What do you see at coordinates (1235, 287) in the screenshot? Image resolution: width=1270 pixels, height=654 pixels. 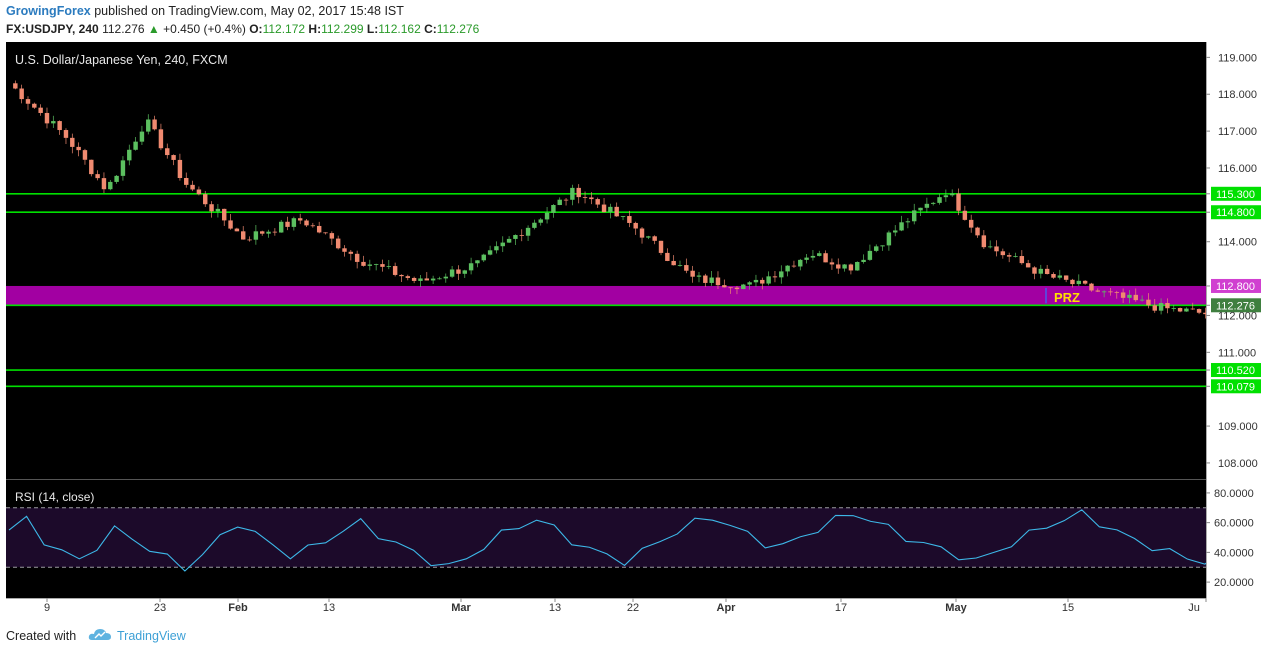 I see `price-axis-label: 112.800` at bounding box center [1235, 287].